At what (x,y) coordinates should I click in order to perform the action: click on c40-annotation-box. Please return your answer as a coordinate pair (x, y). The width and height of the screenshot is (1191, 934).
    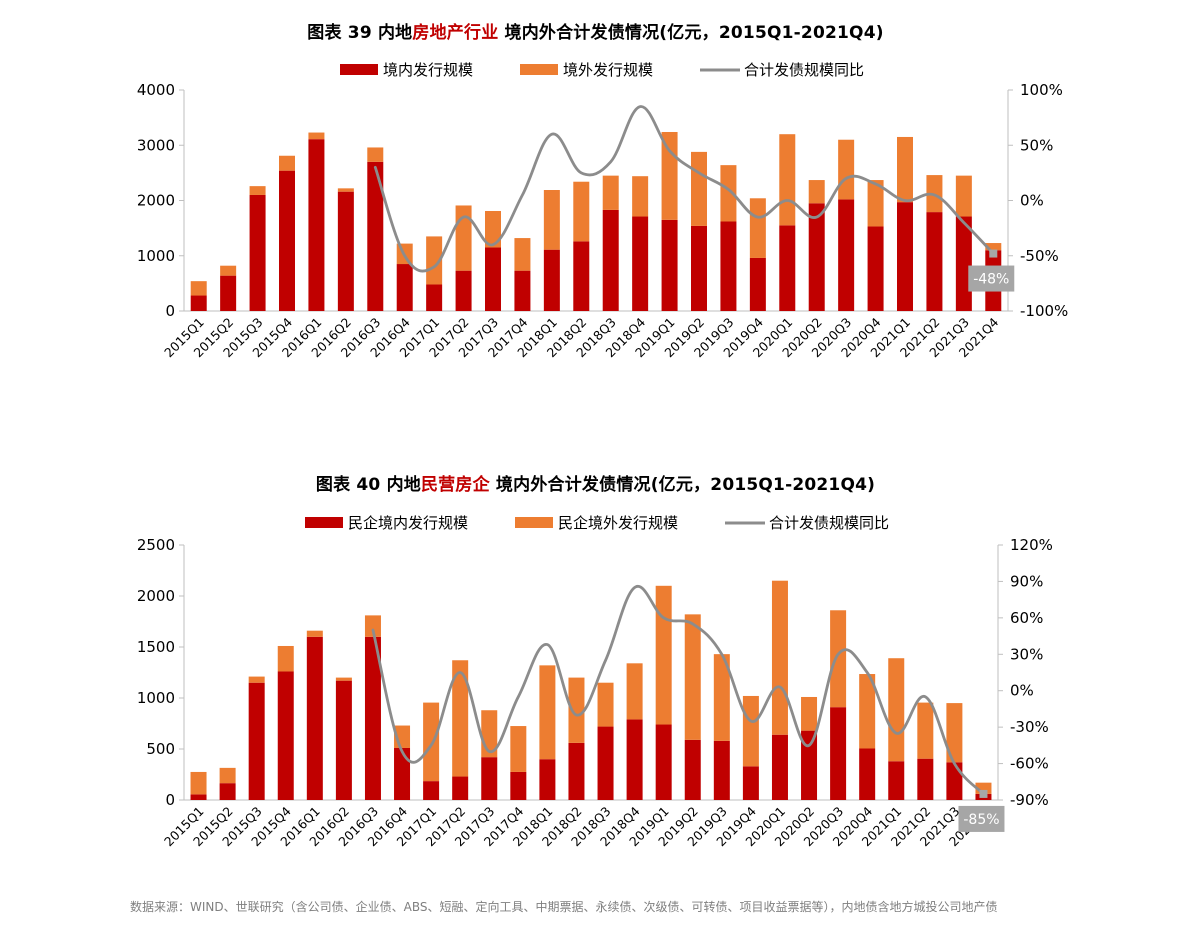
    Looking at the image, I should click on (981, 818).